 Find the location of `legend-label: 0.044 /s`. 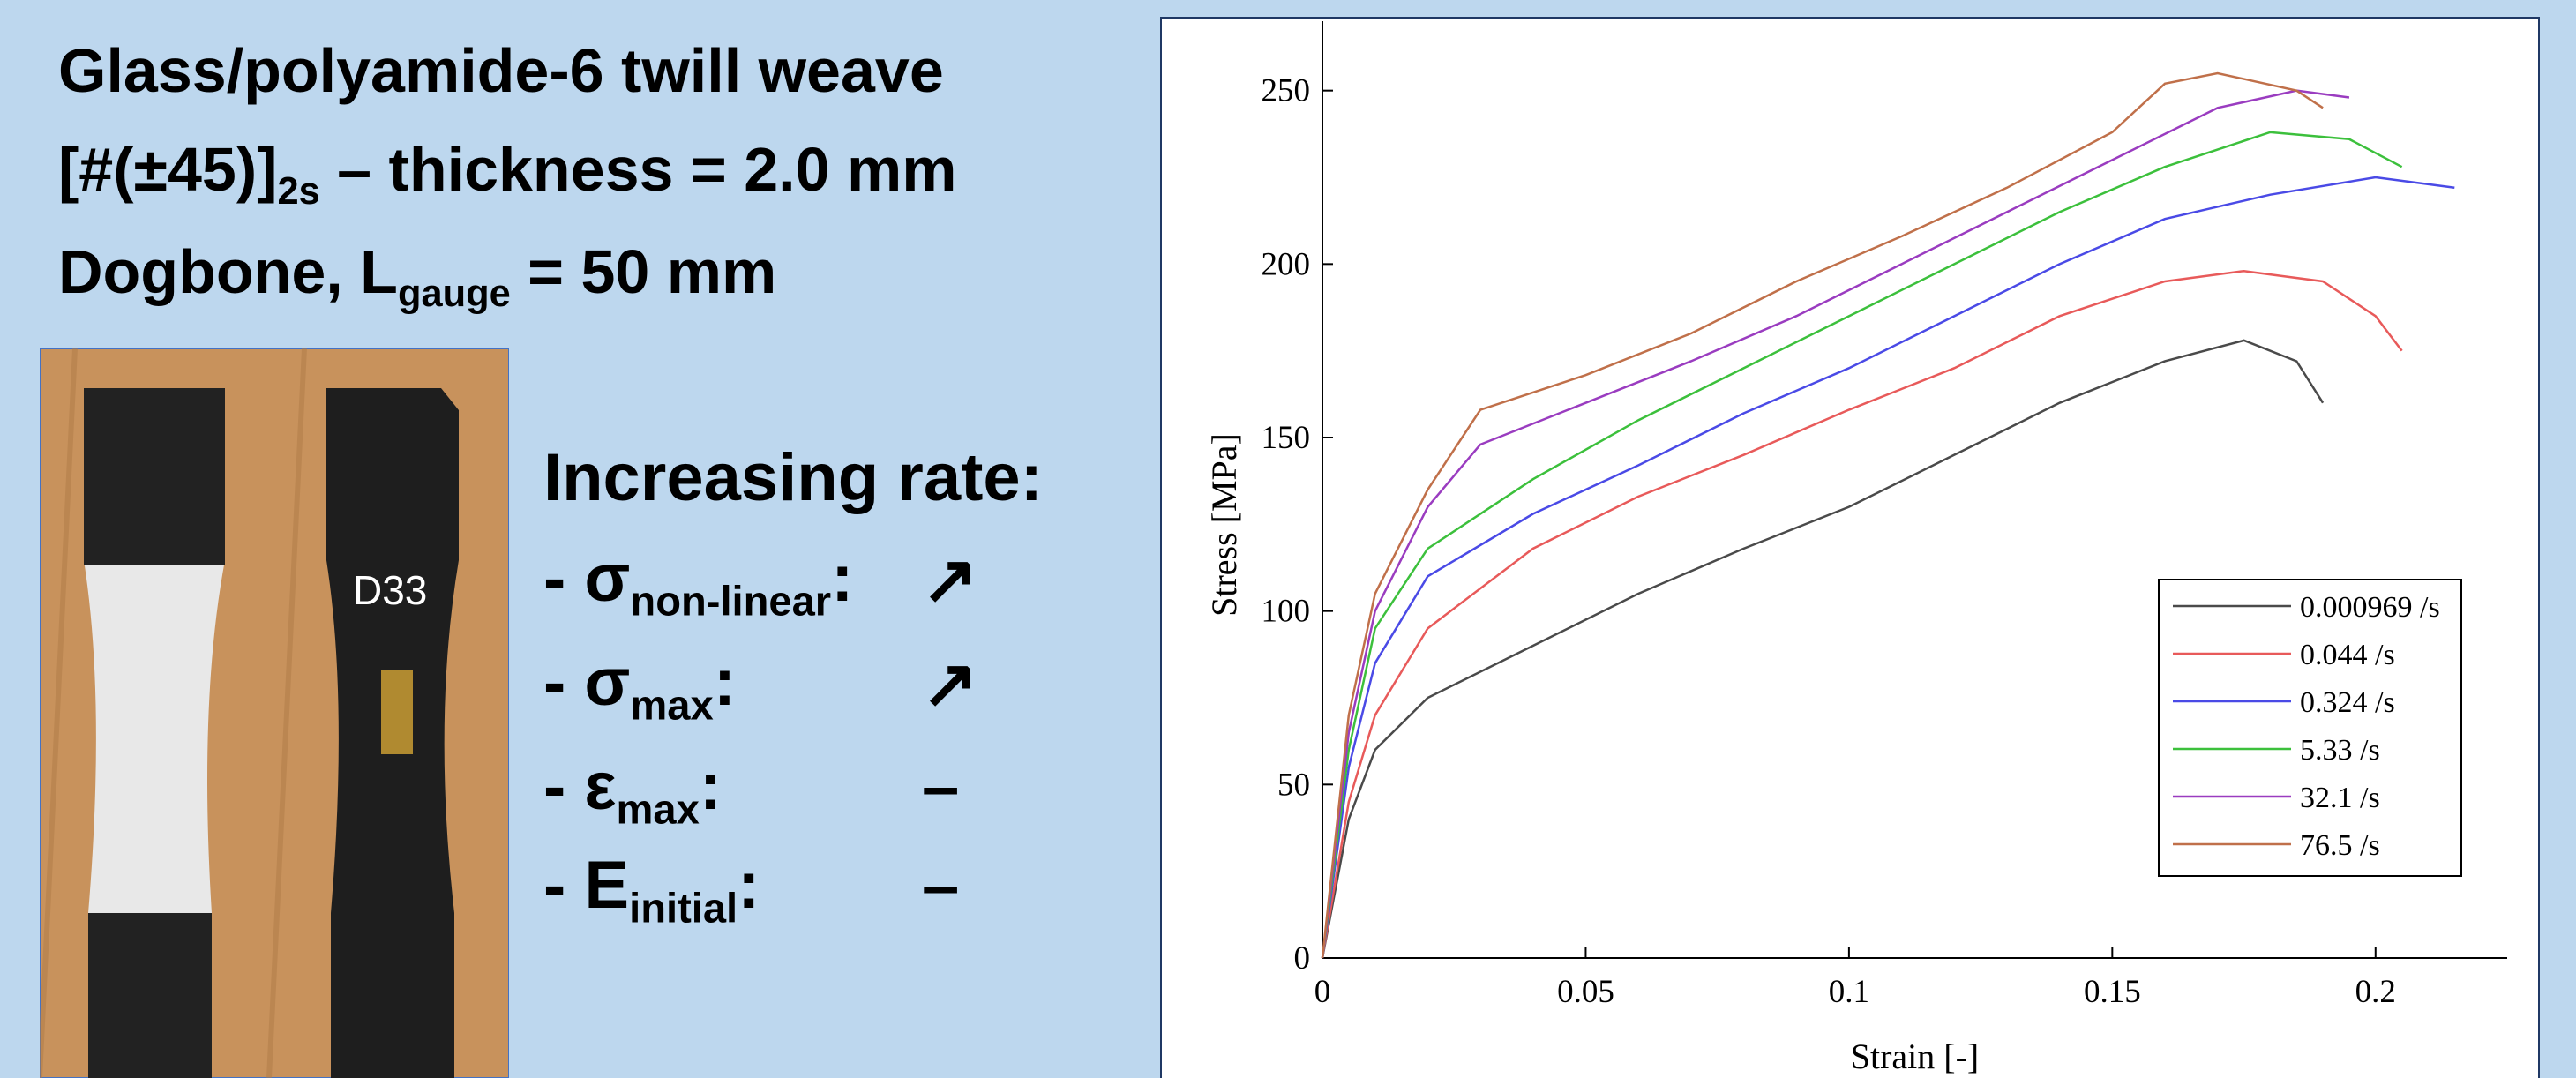

legend-label: 0.044 /s is located at coordinates (2348, 655).